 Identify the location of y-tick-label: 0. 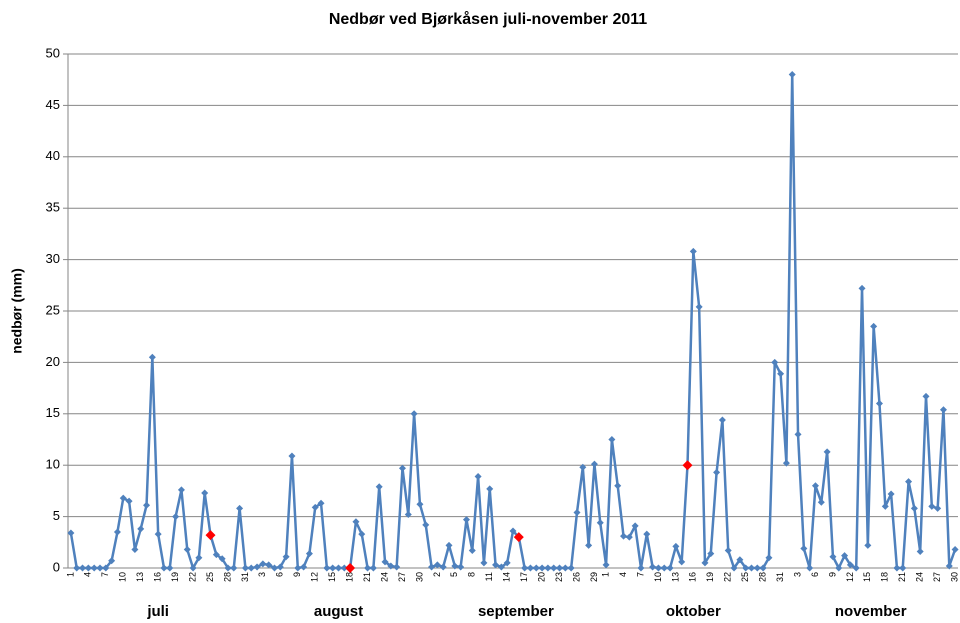
(56, 566).